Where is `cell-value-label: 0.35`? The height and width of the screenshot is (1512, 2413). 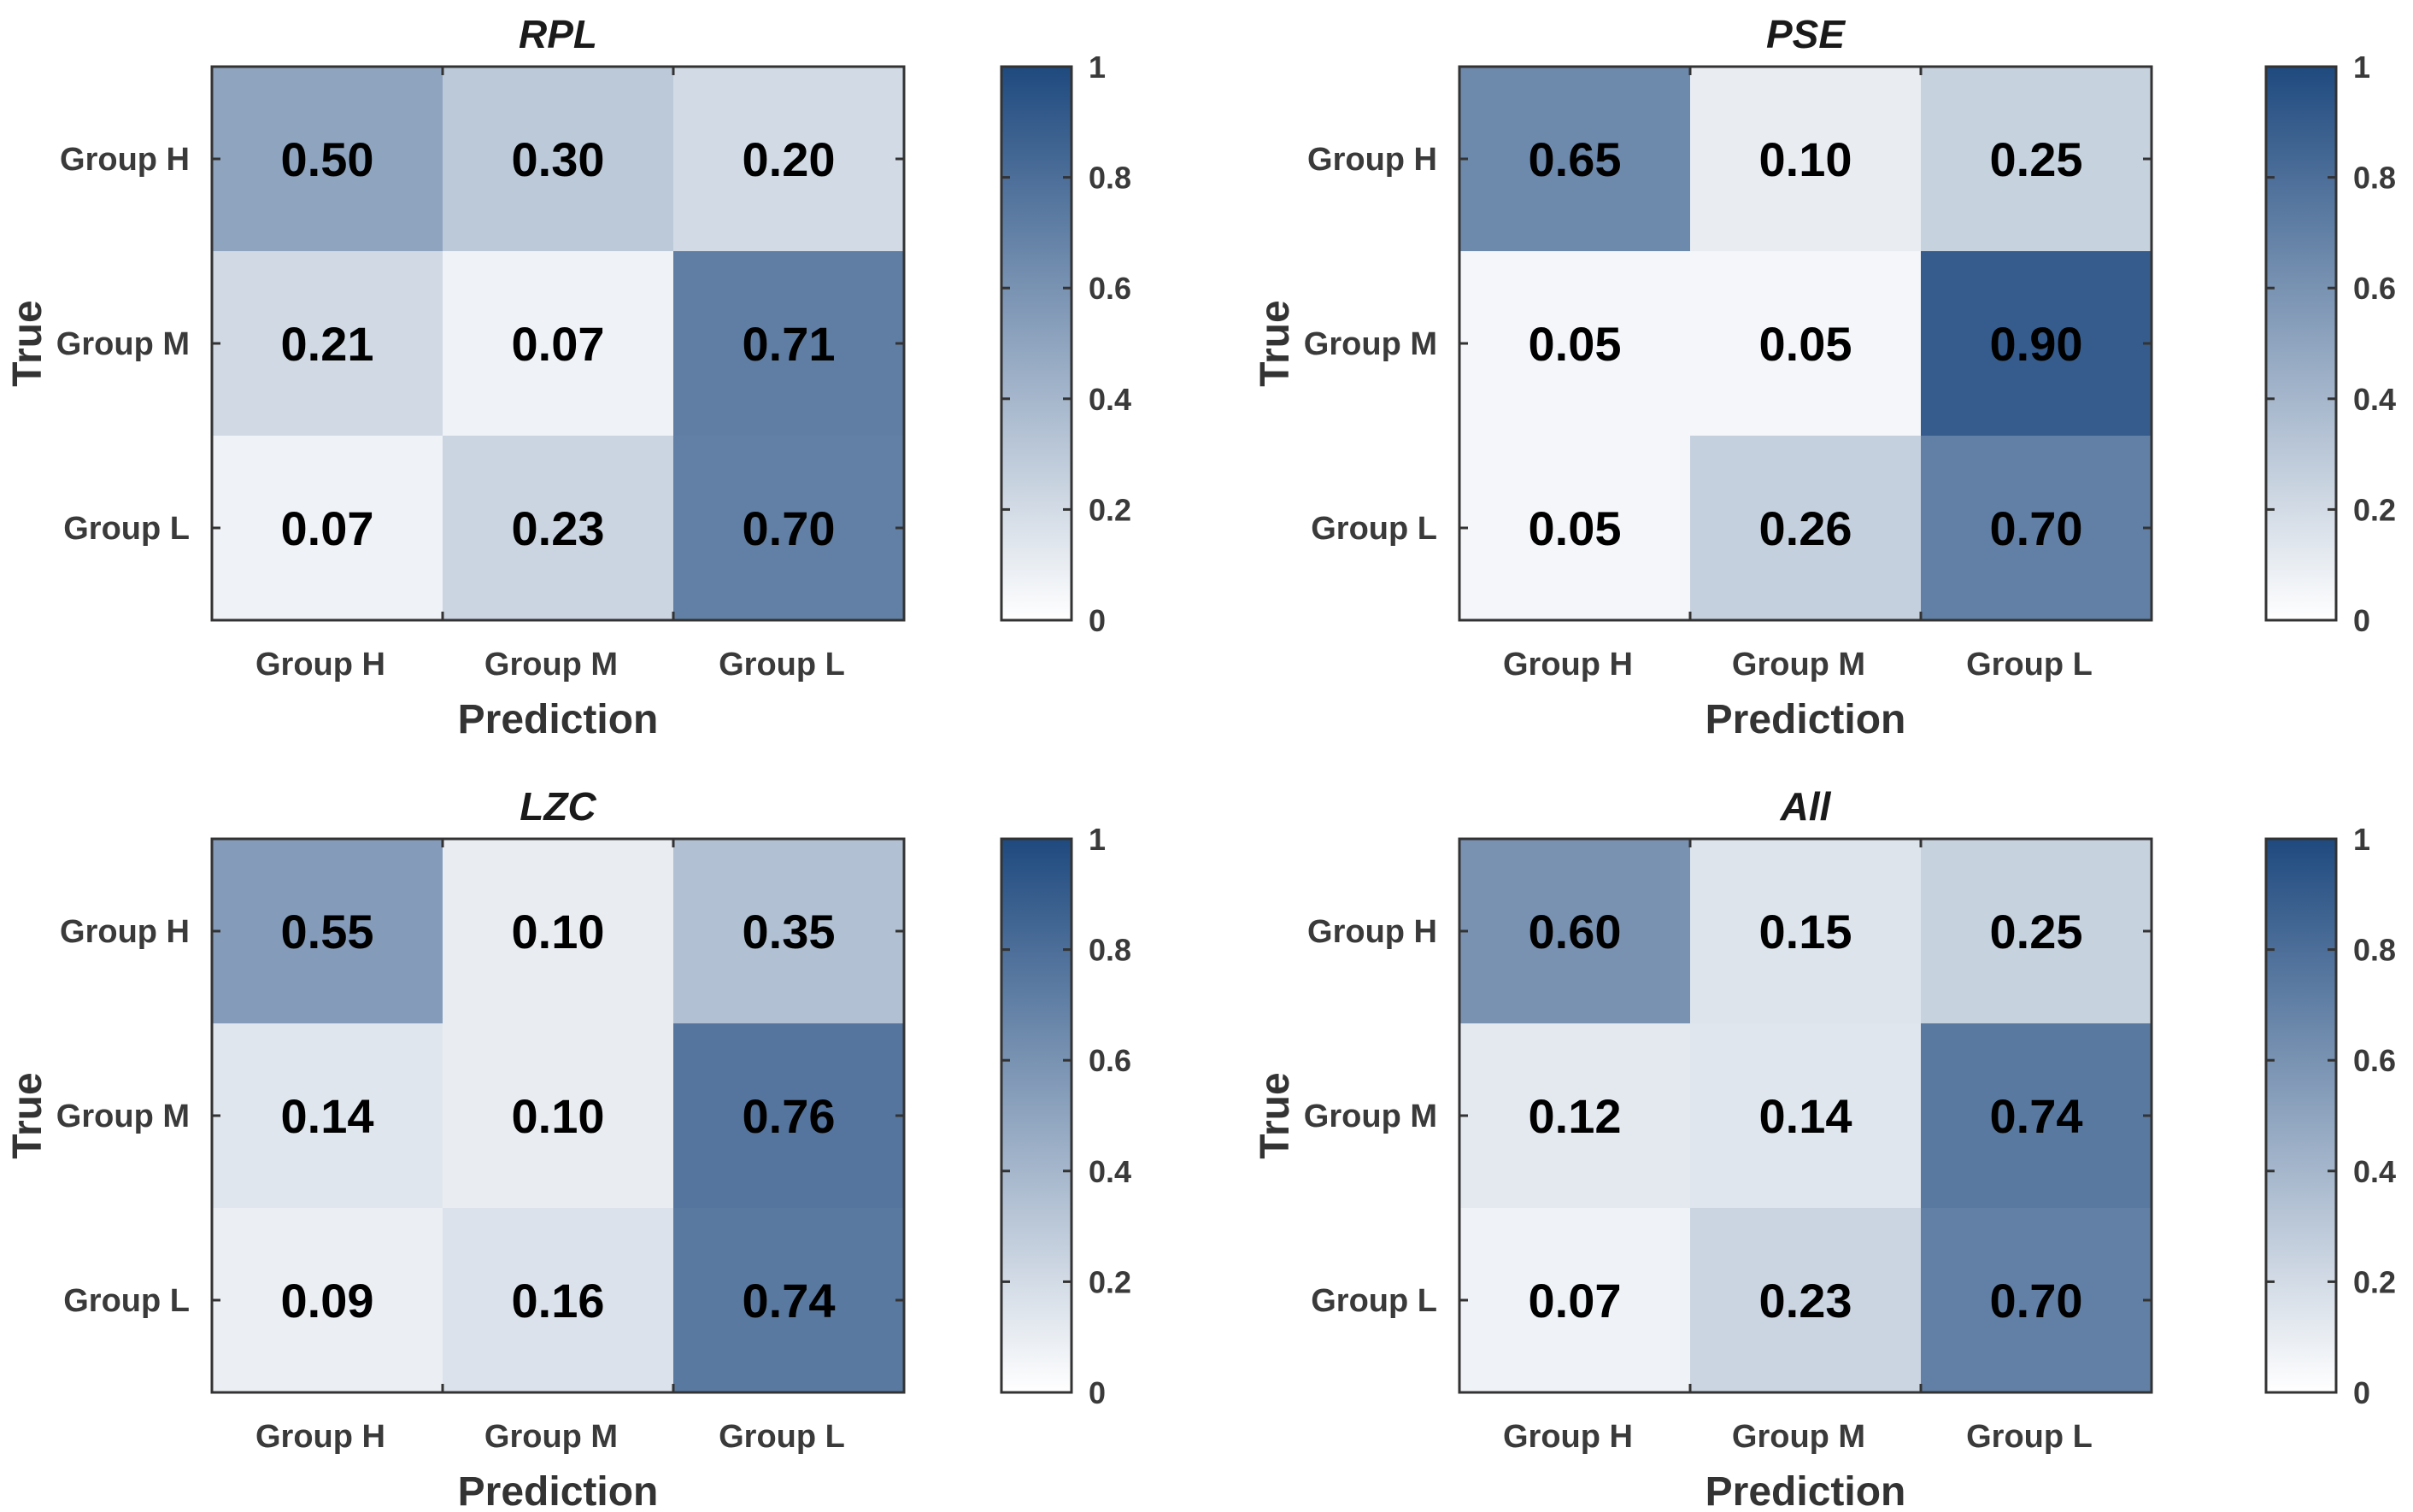 cell-value-label: 0.35 is located at coordinates (790, 931).